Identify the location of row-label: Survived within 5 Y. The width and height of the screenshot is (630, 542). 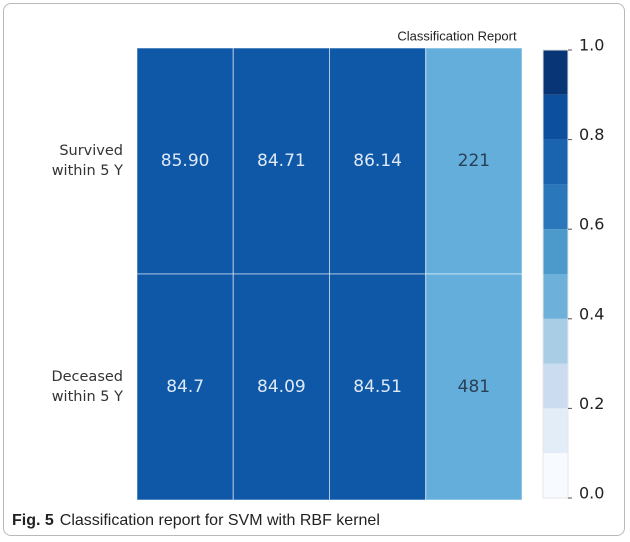
(87, 161).